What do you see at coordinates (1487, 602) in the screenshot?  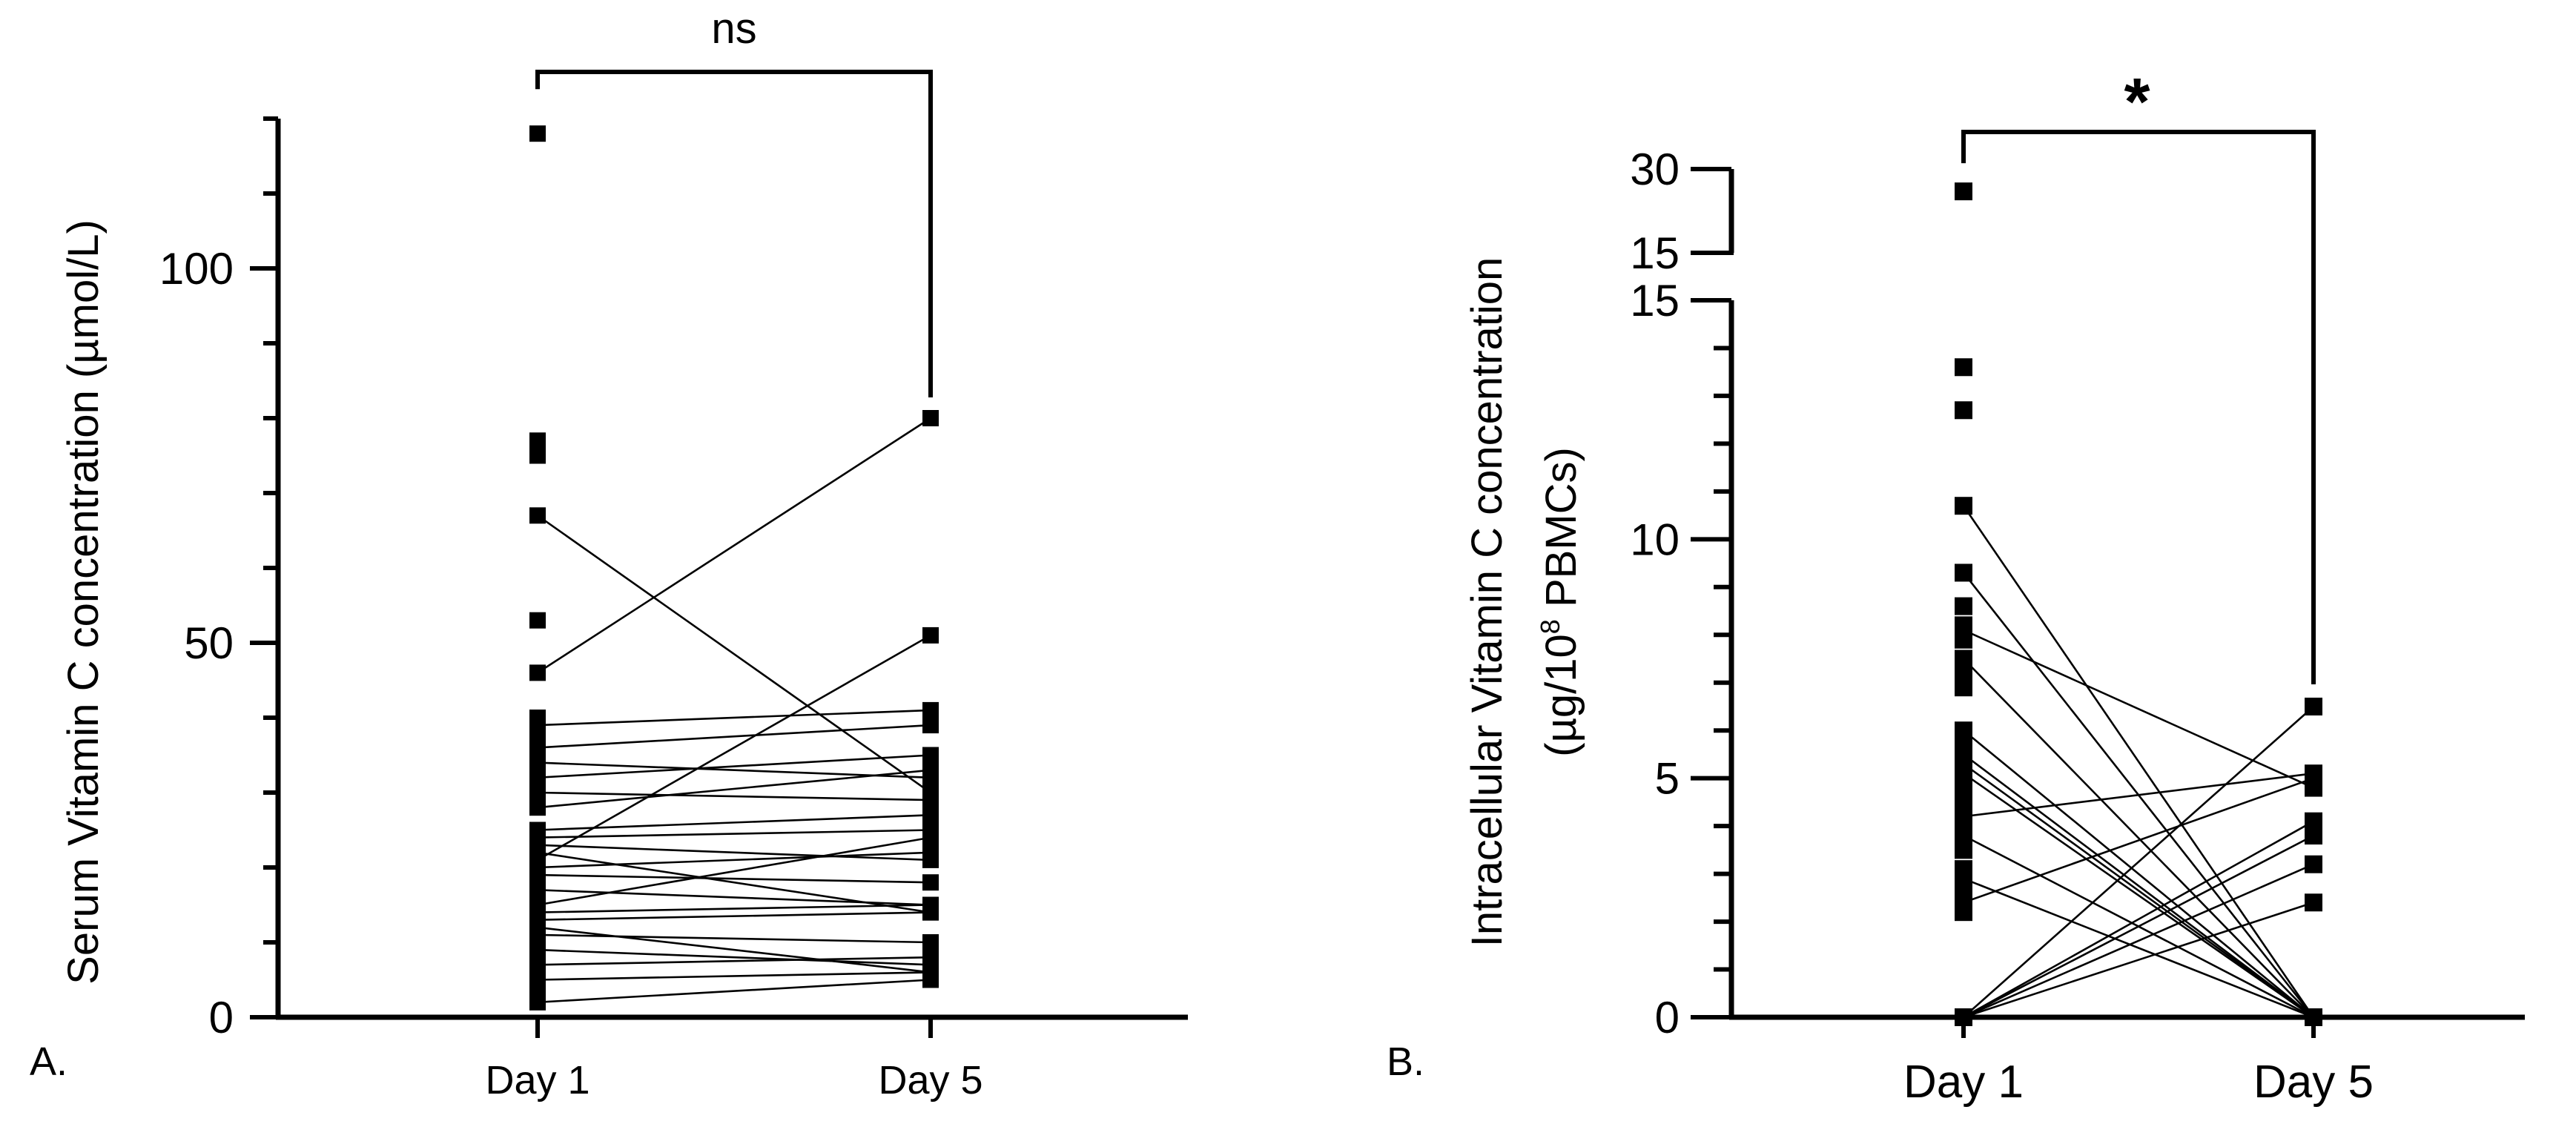 I see `panel-b-y-axis-label-line1: Intracellular Vitamin C concentration` at bounding box center [1487, 602].